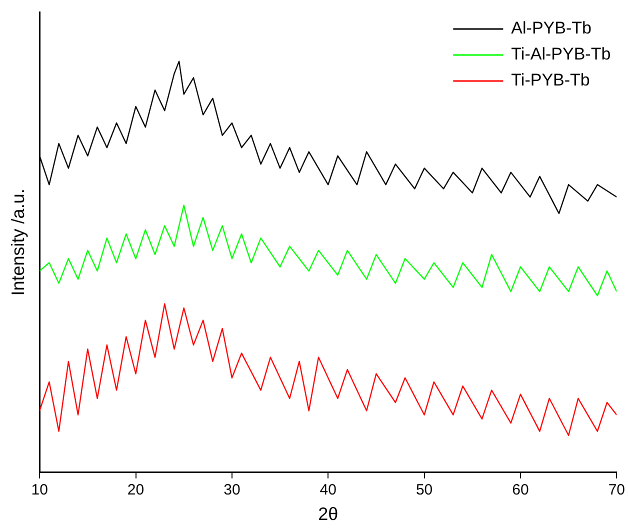  Describe the element at coordinates (616, 490) in the screenshot. I see `x-tick-label: 70` at that location.